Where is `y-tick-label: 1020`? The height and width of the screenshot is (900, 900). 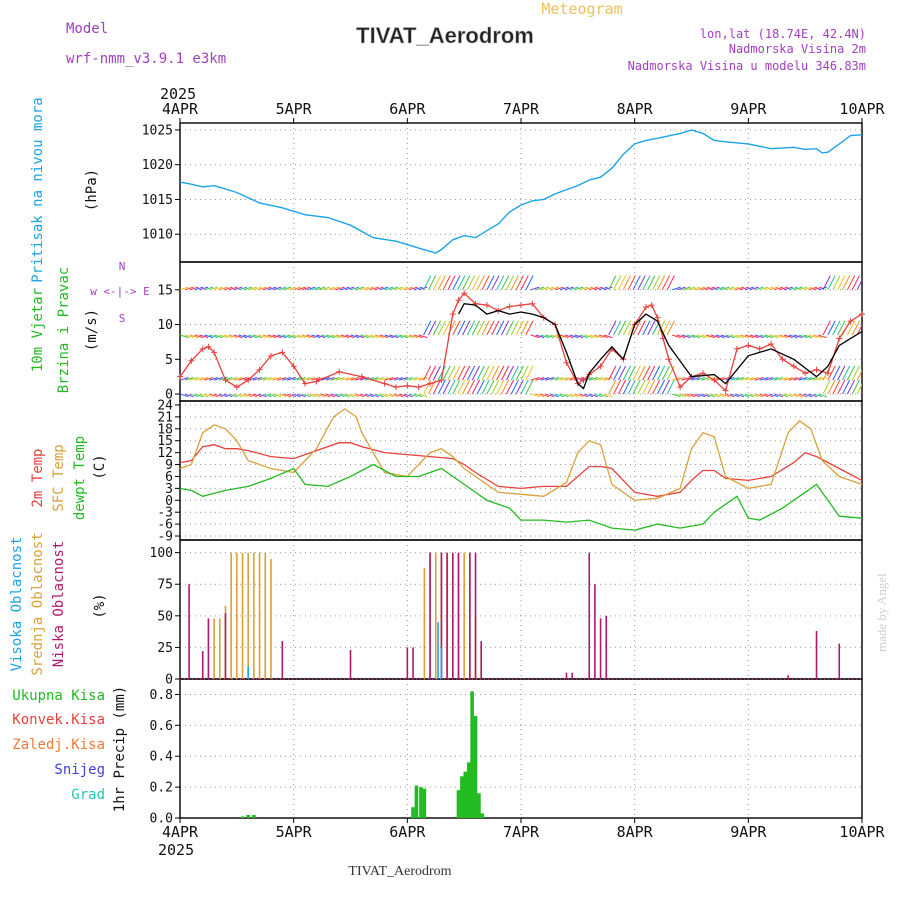
y-tick-label: 1020 is located at coordinates (157, 165).